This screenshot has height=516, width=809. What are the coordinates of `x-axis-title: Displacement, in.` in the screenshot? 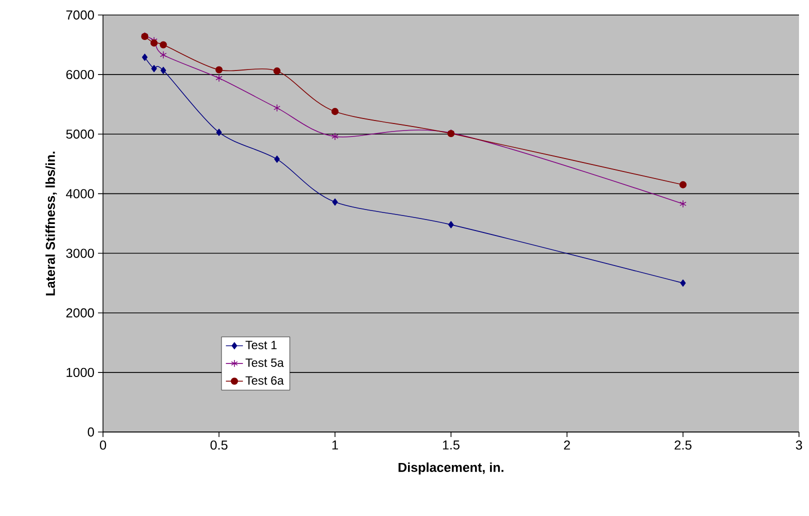 It's located at (451, 468).